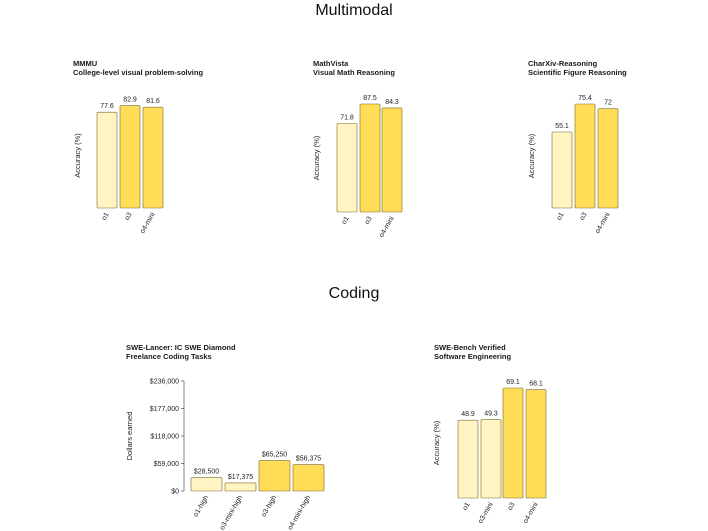 The image size is (708, 531). I want to click on bar-value-label: 75.4, so click(585, 98).